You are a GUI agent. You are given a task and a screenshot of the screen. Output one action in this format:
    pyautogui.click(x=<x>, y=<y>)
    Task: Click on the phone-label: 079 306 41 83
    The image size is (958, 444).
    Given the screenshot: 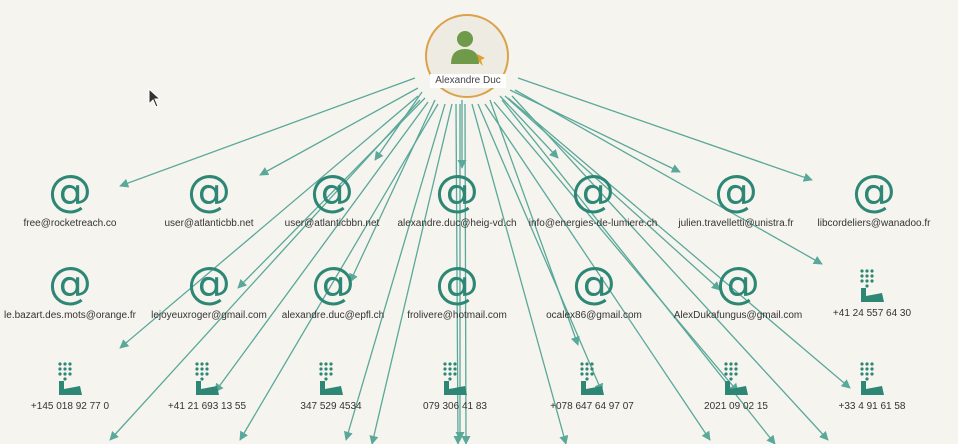 What is the action you would take?
    pyautogui.click(x=455, y=406)
    